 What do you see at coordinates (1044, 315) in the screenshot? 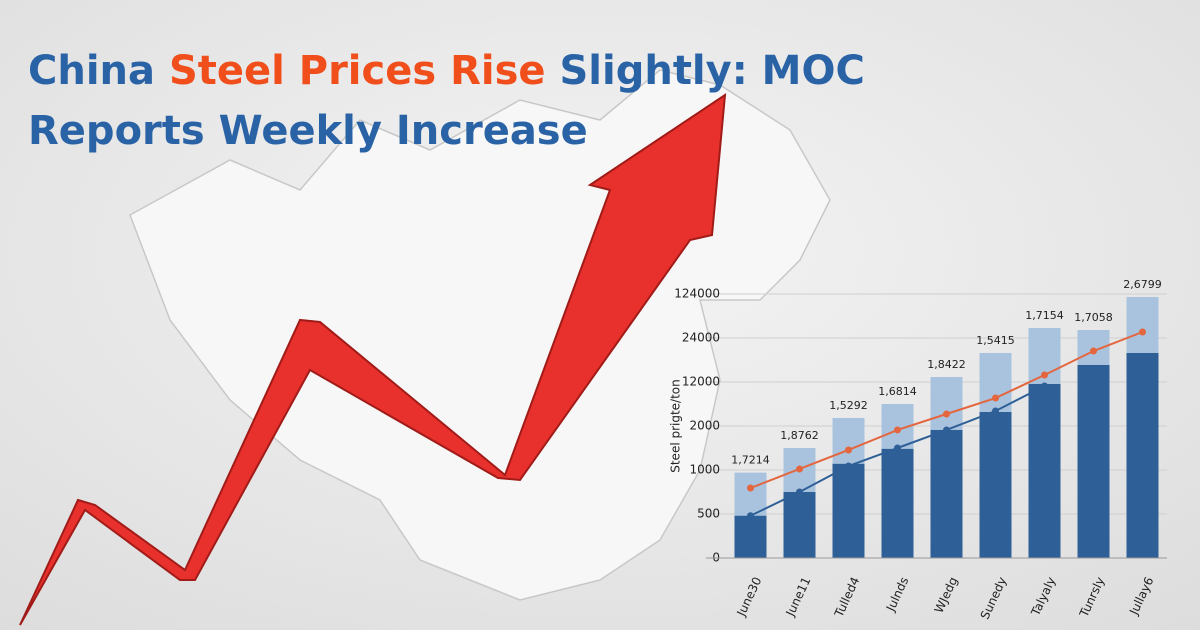
I see `bar-label: 1,7154` at bounding box center [1044, 315].